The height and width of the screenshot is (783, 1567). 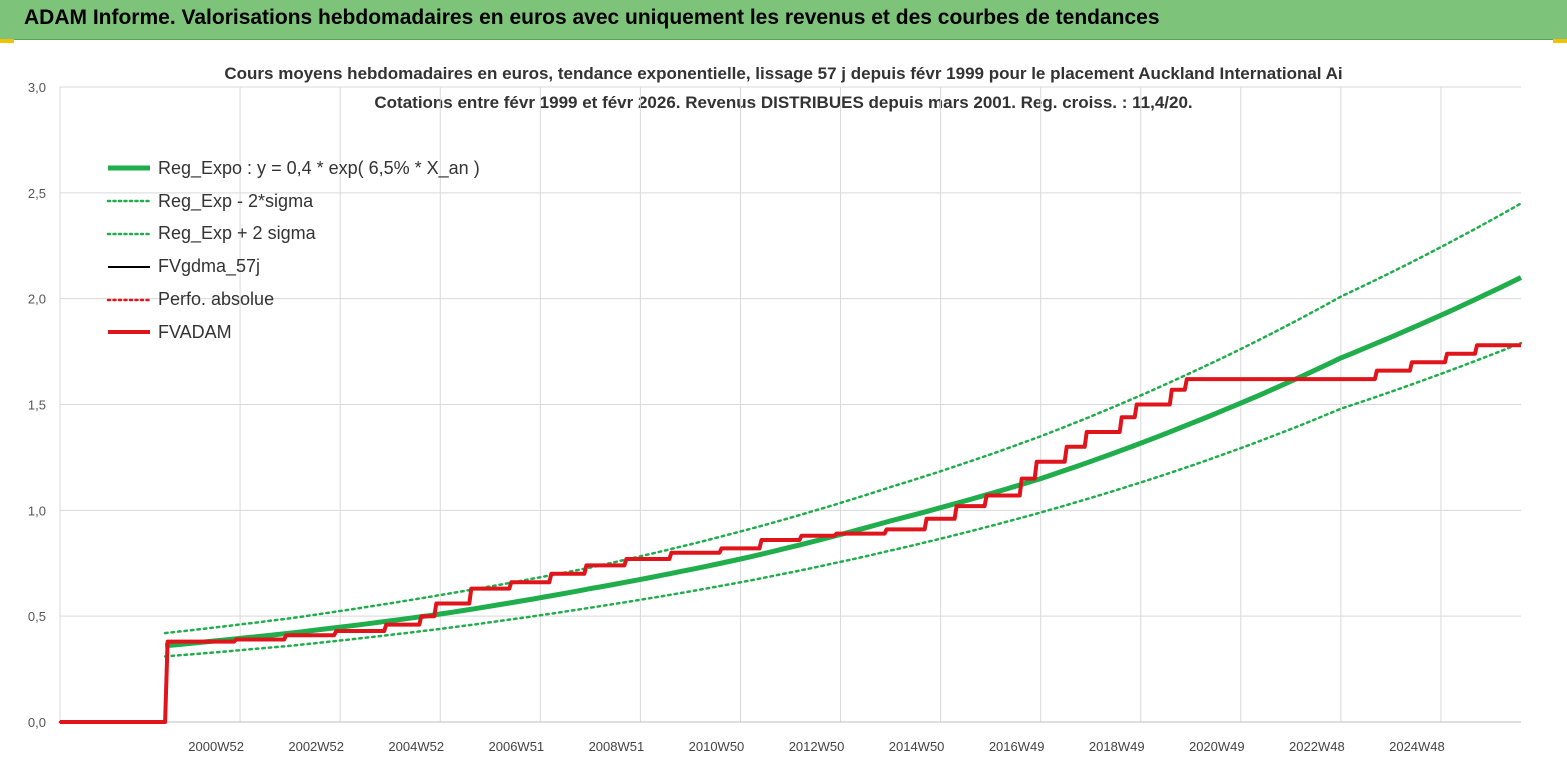 What do you see at coordinates (319, 167) in the screenshot?
I see `legend-label: Reg_Expo : y = 0,4 * exp( 6,5% * X_an )` at bounding box center [319, 167].